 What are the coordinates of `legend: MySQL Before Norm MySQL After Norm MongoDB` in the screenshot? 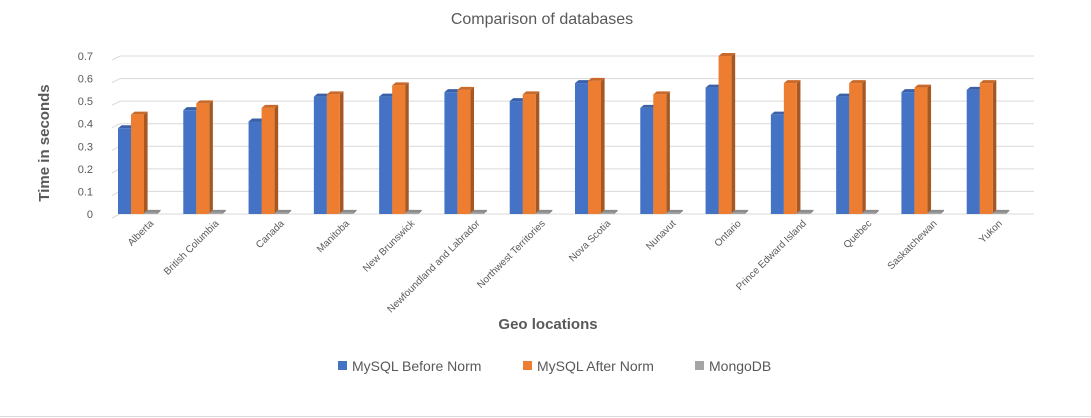 It's located at (554, 366).